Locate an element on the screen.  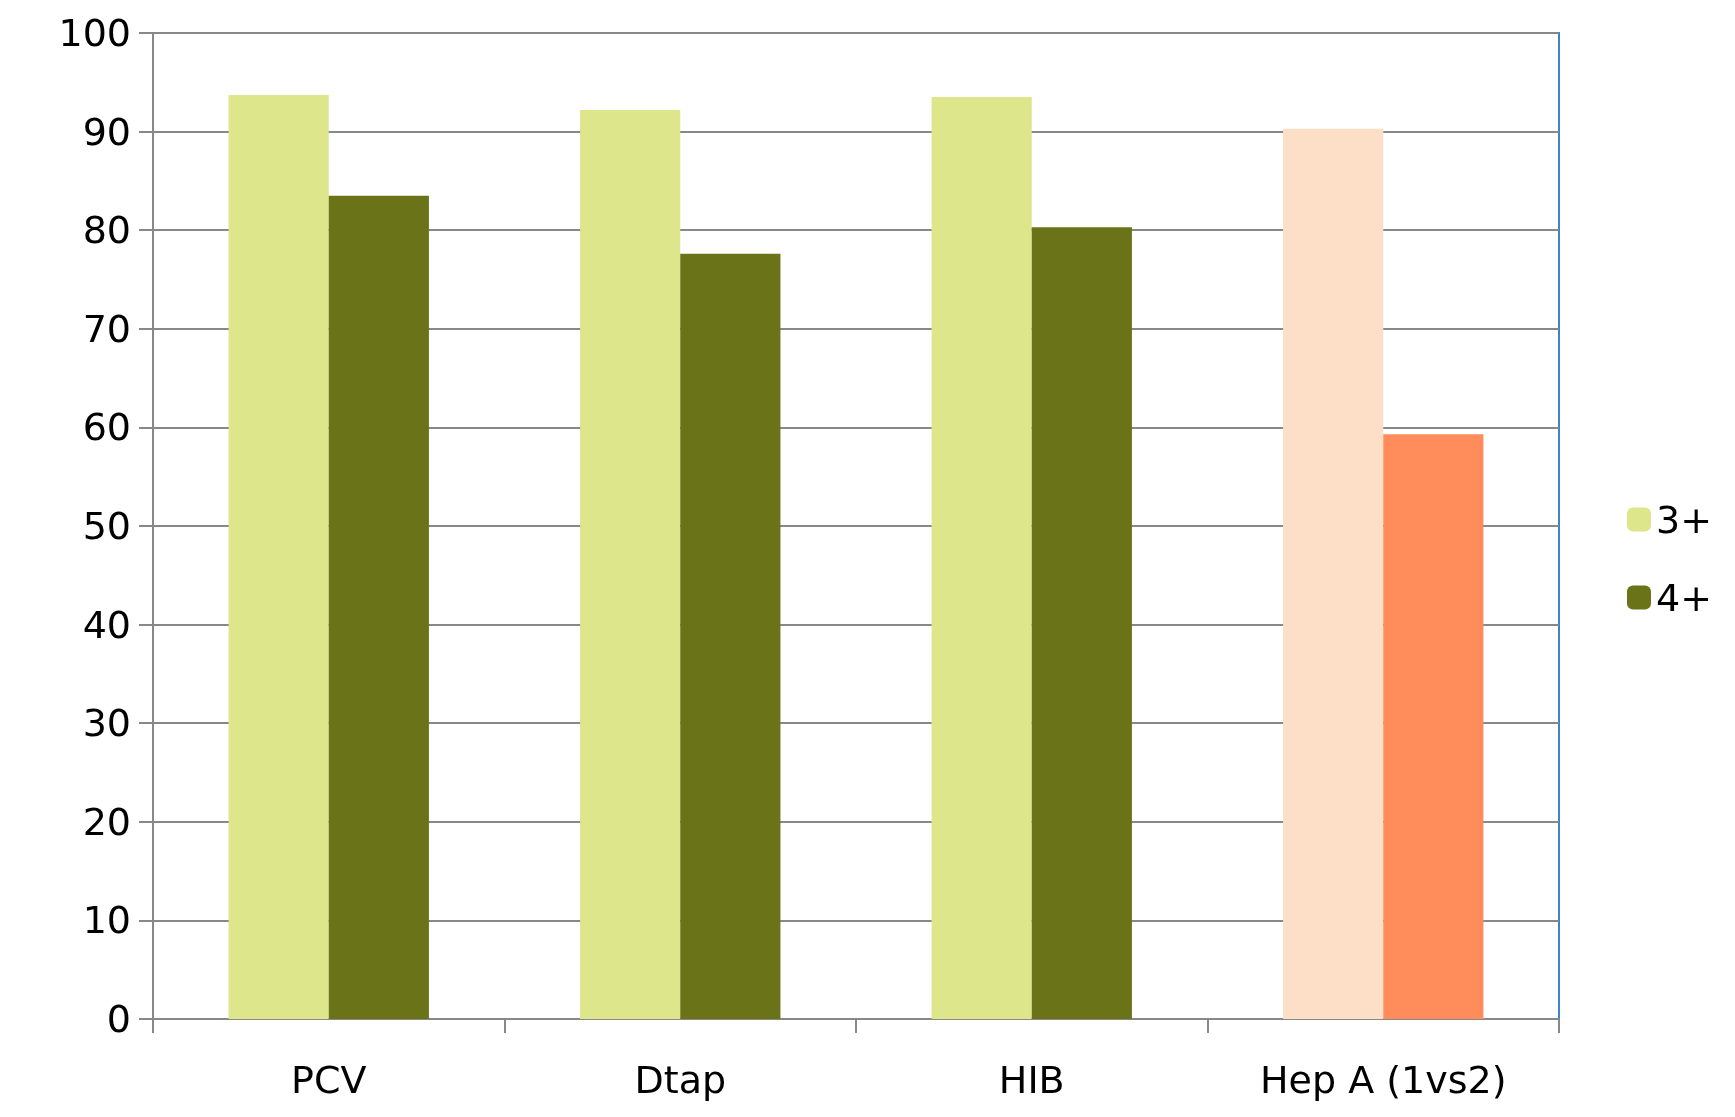
x-tick-label: HIB is located at coordinates (1031, 1080).